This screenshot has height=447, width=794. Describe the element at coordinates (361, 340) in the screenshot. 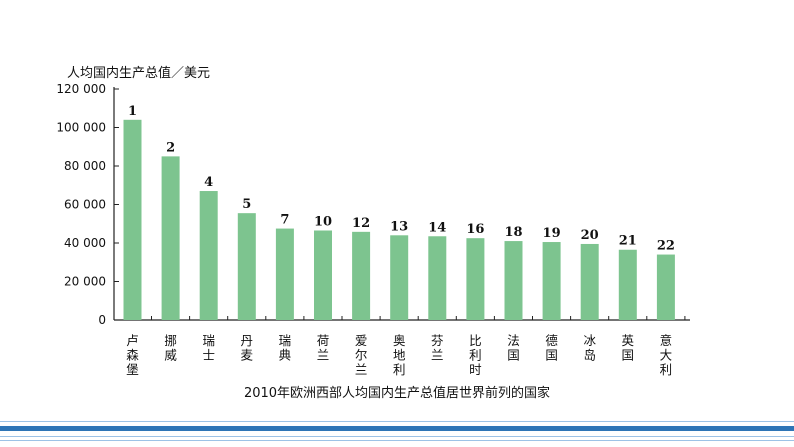

I see `category-label-char: 爱` at that location.